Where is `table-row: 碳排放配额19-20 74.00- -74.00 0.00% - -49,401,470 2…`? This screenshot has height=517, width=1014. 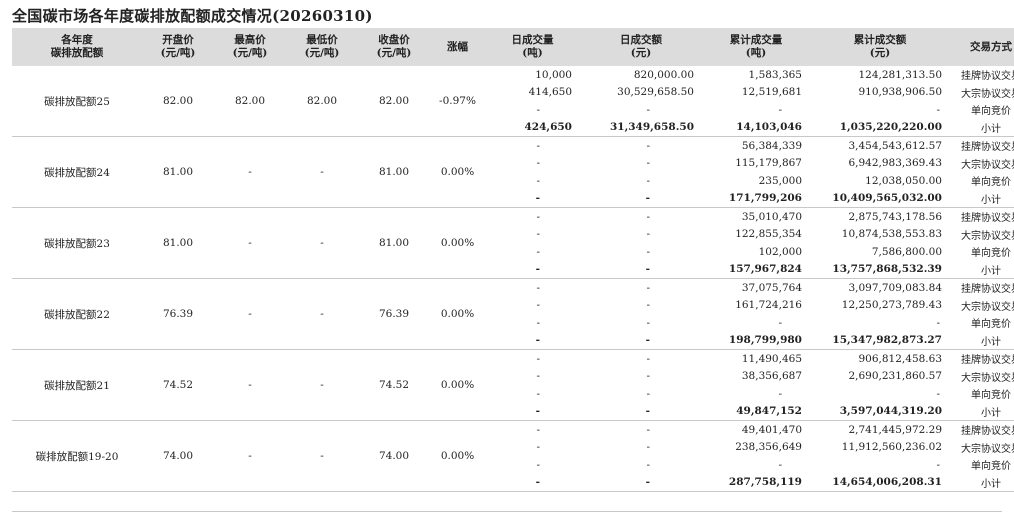 table-row: 碳排放配额19-20 74.00- -74.00 0.00% - -49,401,470 2… is located at coordinates (513, 456).